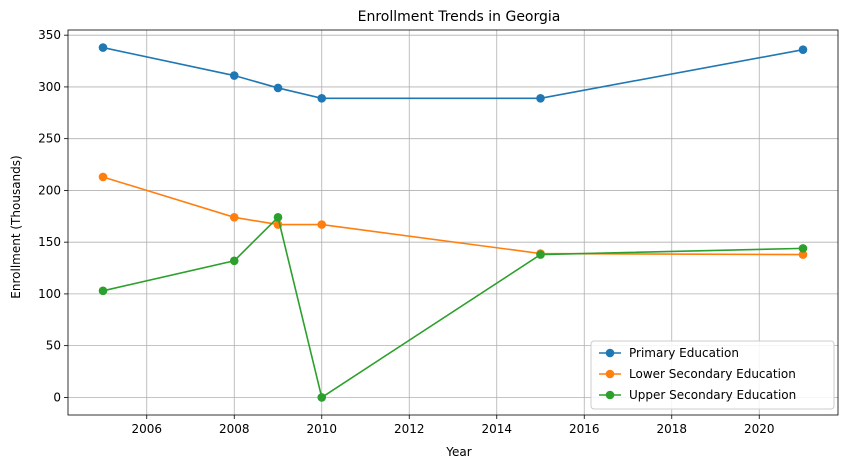 This screenshot has height=468, width=850. What do you see at coordinates (584, 429) in the screenshot?
I see `x-tick-label: 2016` at bounding box center [584, 429].